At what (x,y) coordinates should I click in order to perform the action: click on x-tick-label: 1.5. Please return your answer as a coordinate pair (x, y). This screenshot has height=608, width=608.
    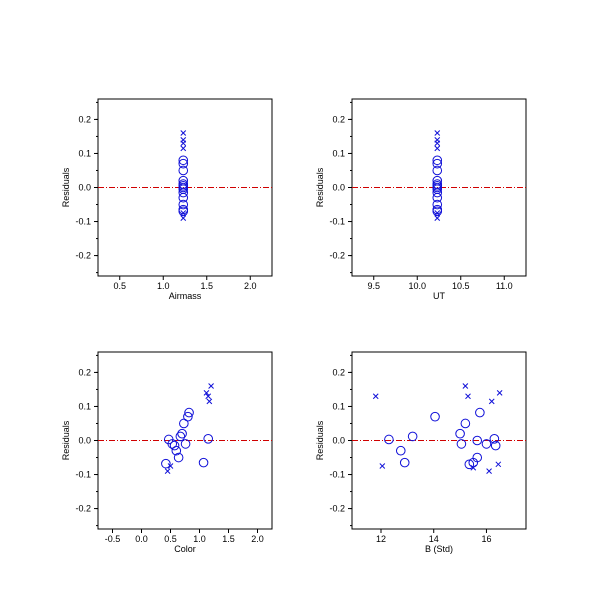
    Looking at the image, I should click on (228, 539).